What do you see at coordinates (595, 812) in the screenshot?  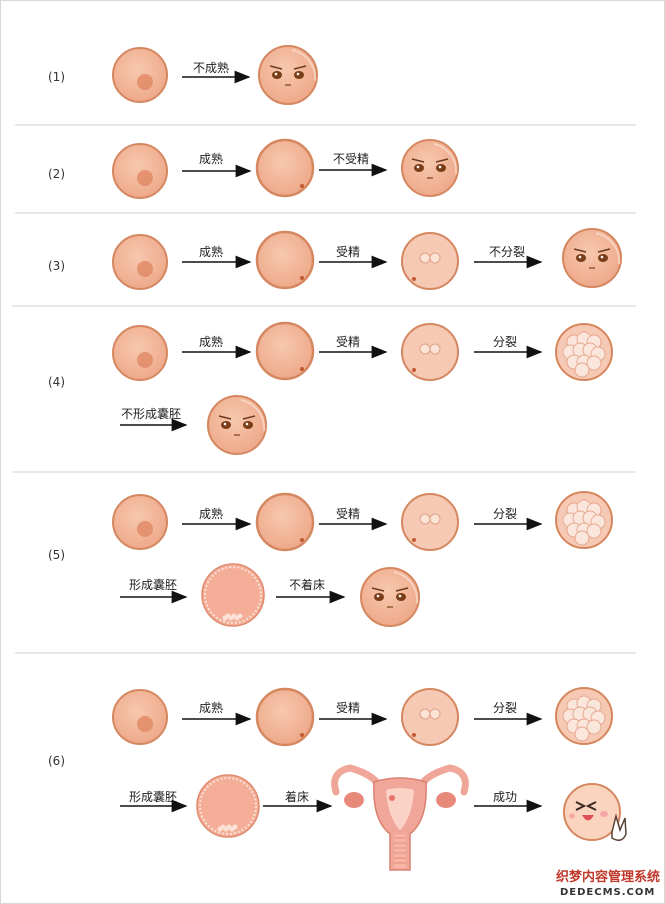 I see `happy-egg-face-icon` at bounding box center [595, 812].